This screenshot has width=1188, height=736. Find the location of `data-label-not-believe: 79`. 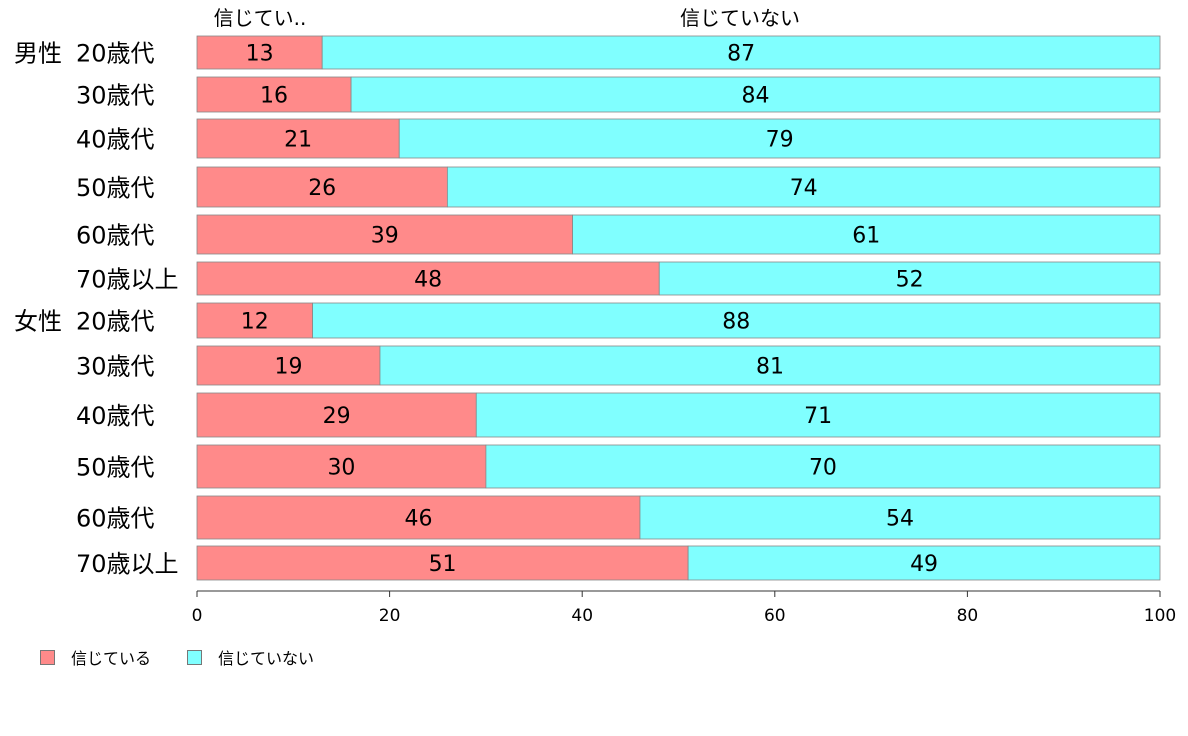

data-label-not-believe: 79 is located at coordinates (780, 140).